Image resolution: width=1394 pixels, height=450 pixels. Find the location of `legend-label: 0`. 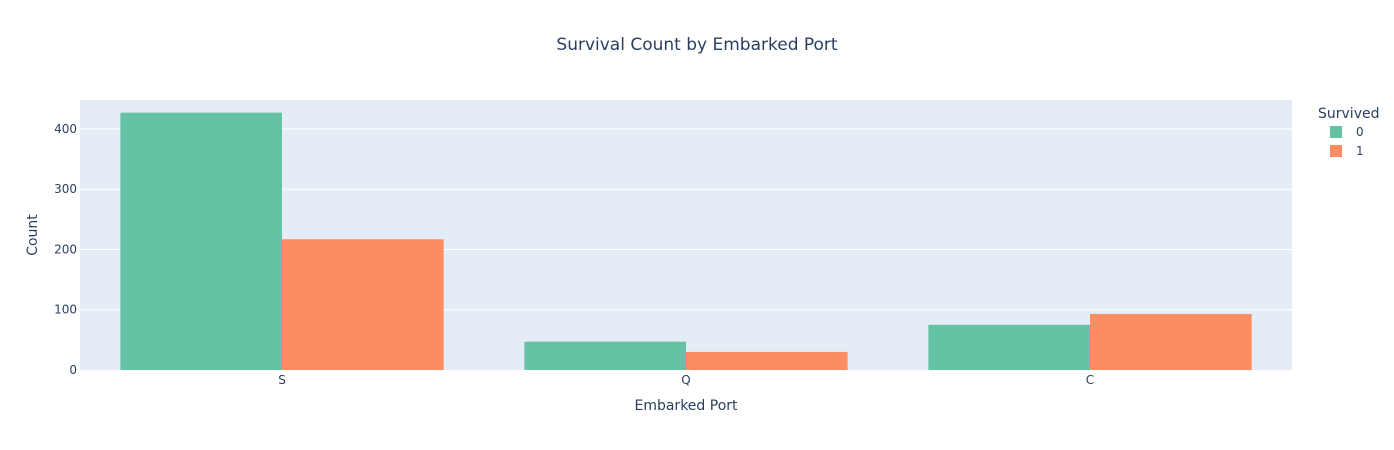

legend-label: 0 is located at coordinates (1360, 132).